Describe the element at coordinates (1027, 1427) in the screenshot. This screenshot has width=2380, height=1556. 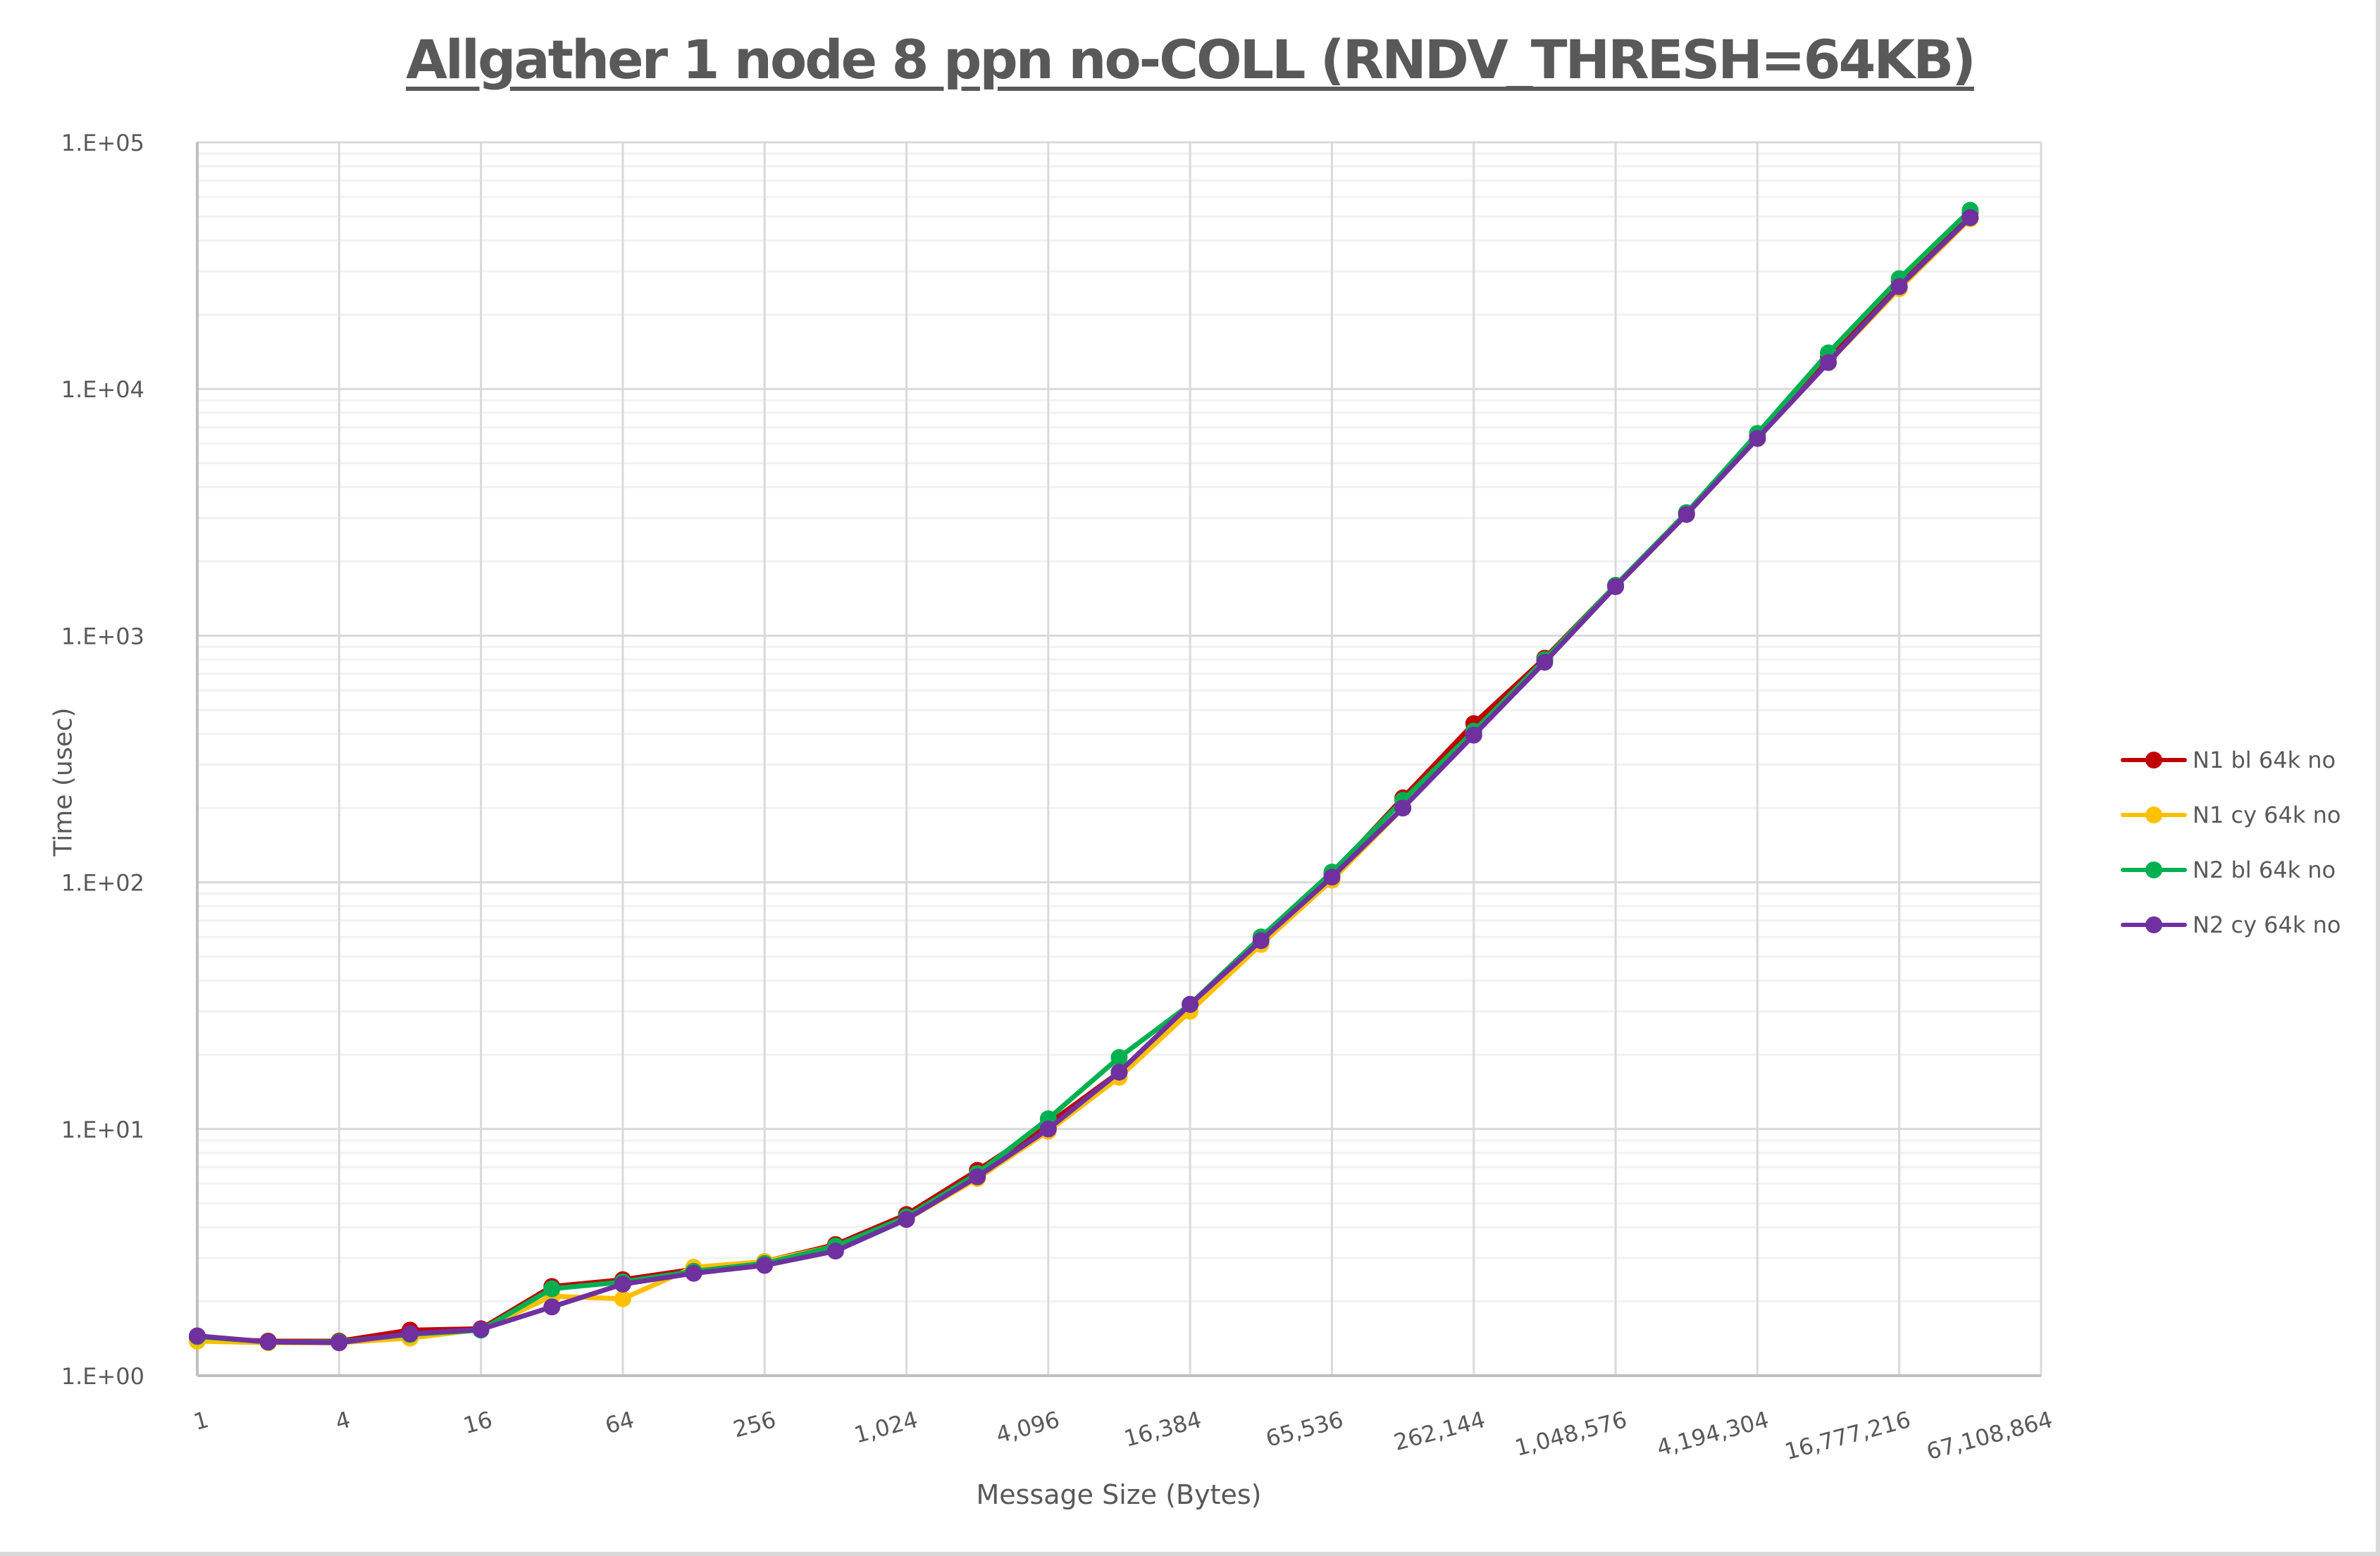
I see `x-tick-label: 4,096` at that location.